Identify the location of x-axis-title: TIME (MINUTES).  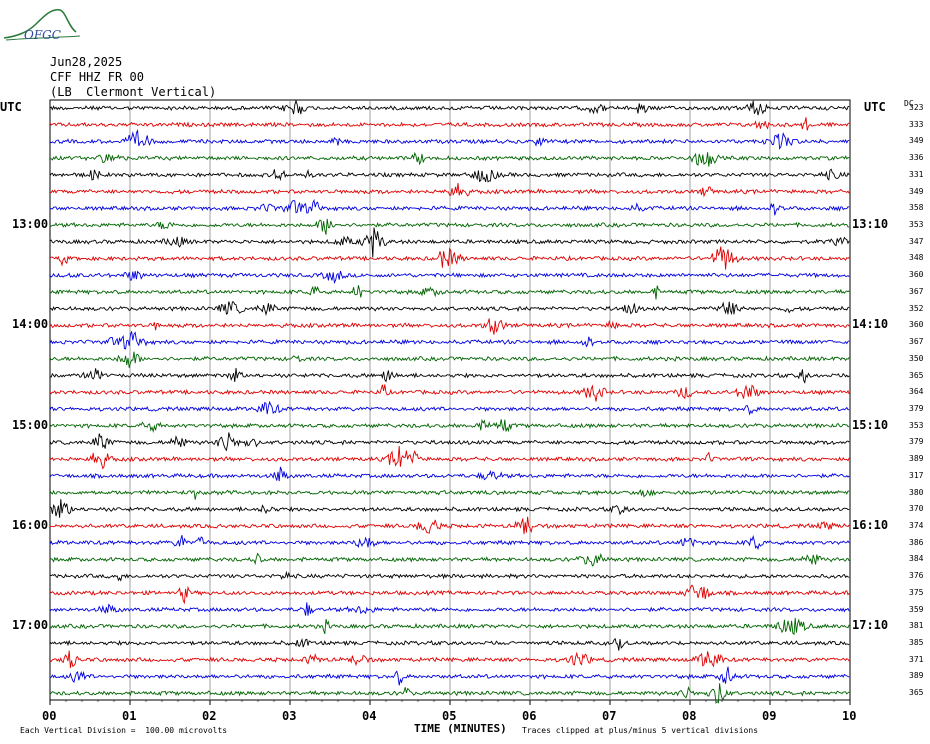
(460, 728).